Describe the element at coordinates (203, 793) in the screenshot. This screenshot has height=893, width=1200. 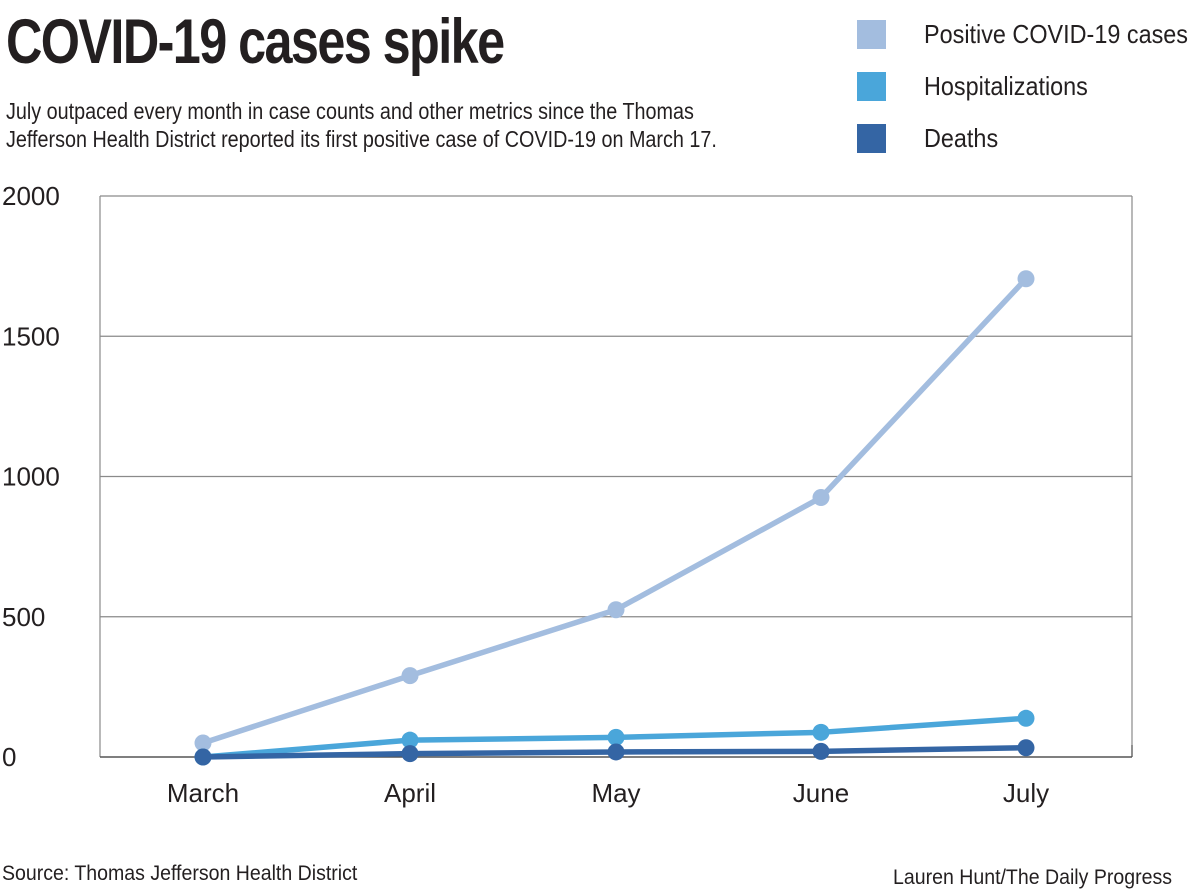
I see `x-tick-label-march: March` at that location.